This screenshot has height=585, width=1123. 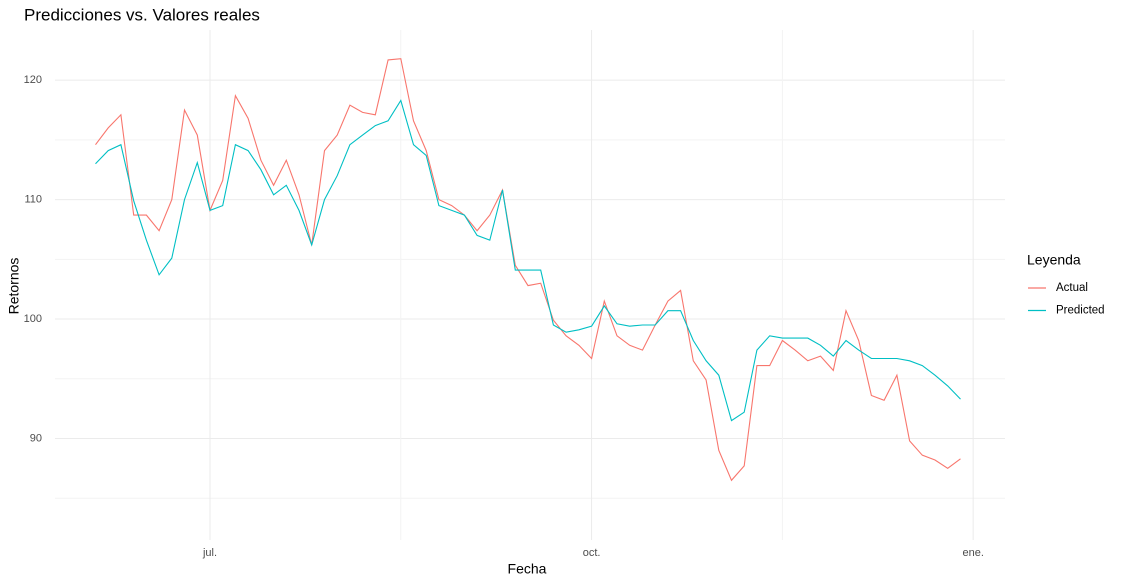 What do you see at coordinates (33, 200) in the screenshot?
I see `y-tick-label: 110` at bounding box center [33, 200].